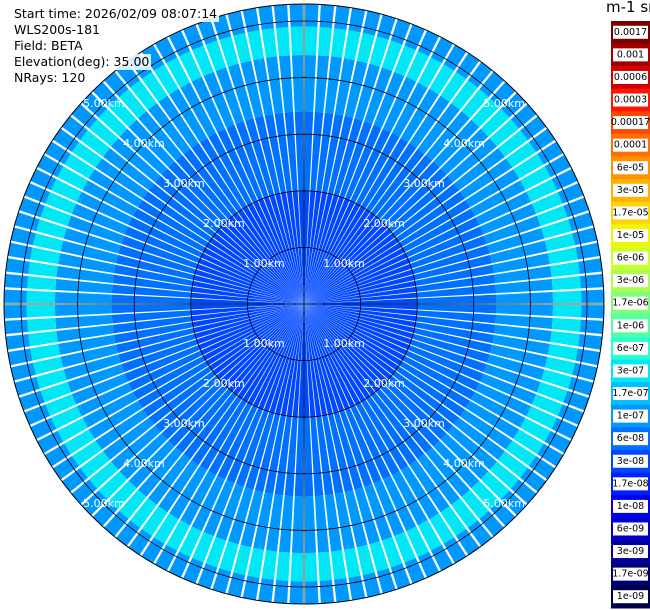  What do you see at coordinates (57, 30) in the screenshot?
I see `instrument-label: WLS200s-181` at bounding box center [57, 30].